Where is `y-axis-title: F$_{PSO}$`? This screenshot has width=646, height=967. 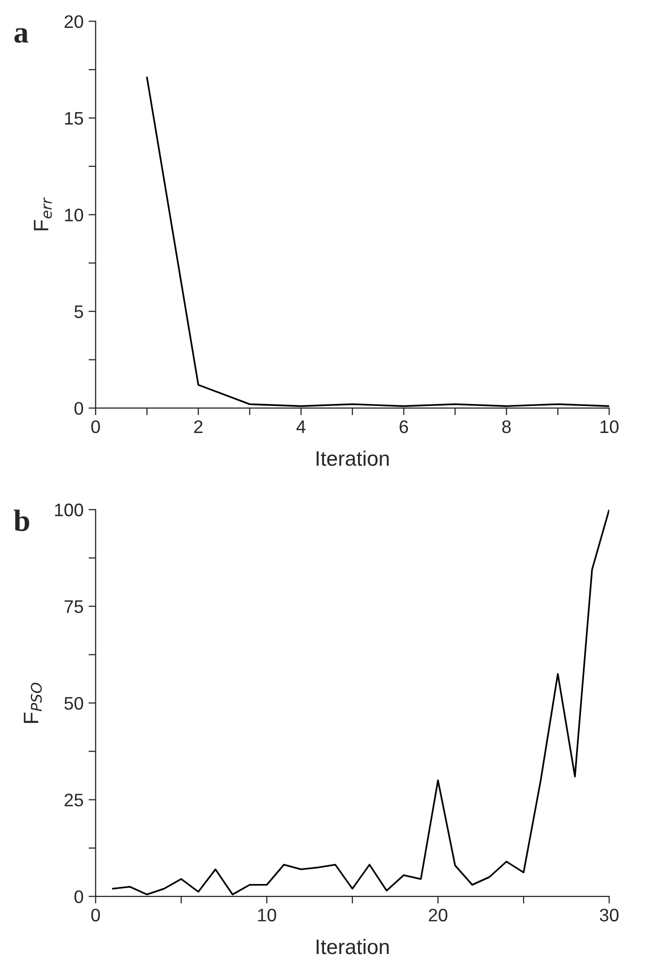
y-axis-title: F$_{PSO}$ is located at coordinates (33, 702).